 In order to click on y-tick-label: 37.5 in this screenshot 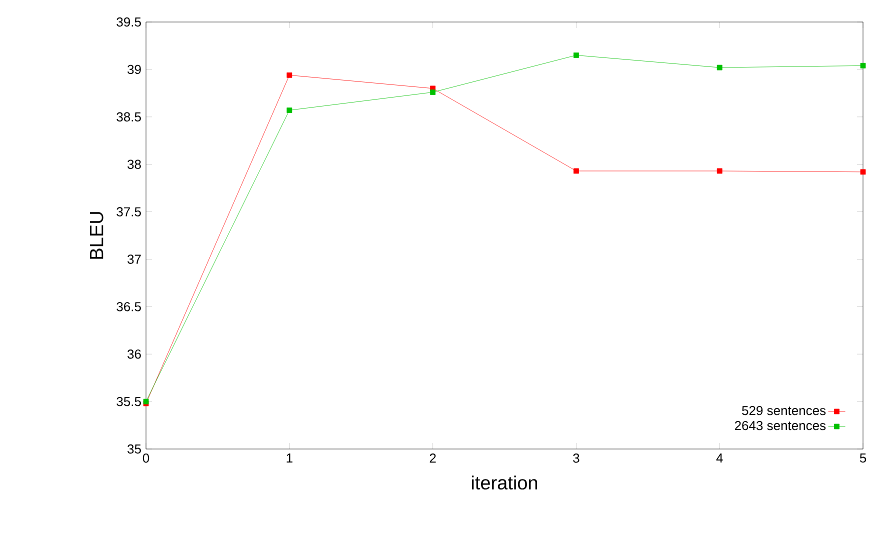, I will do `click(128, 211)`.